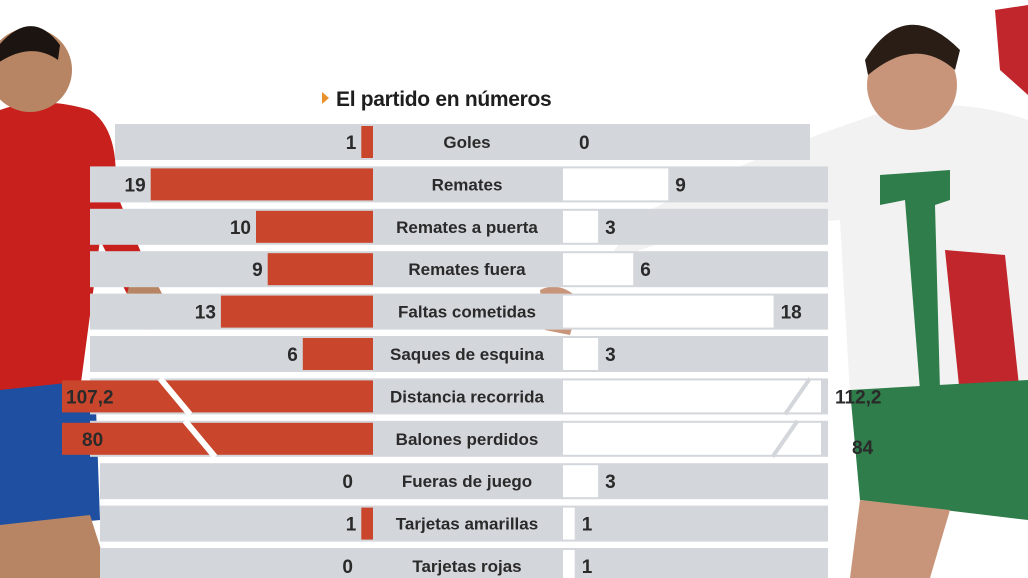 This screenshot has height=578, width=1028. Describe the element at coordinates (645, 270) in the screenshot. I see `right-value: 6` at that location.